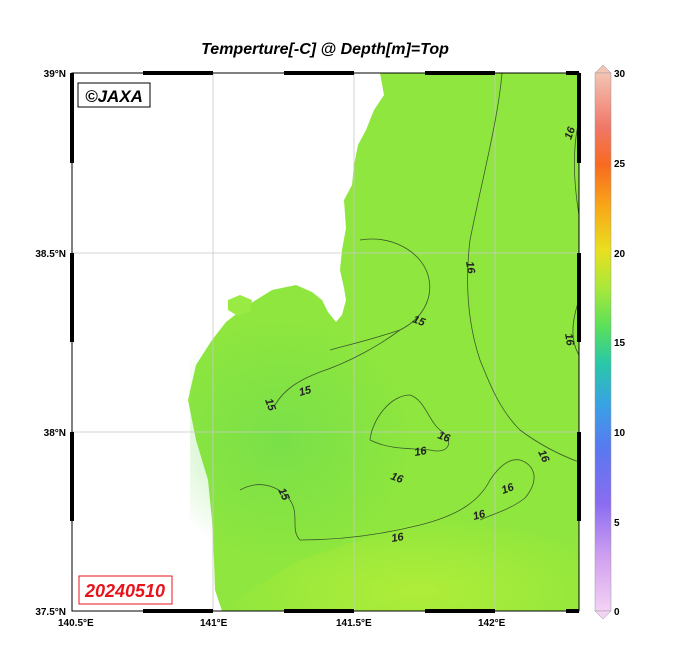 The width and height of the screenshot is (684, 668). I want to click on lon-tick-labels: 140.5°E 141°E 141.5°E 142°E, so click(282, 623).